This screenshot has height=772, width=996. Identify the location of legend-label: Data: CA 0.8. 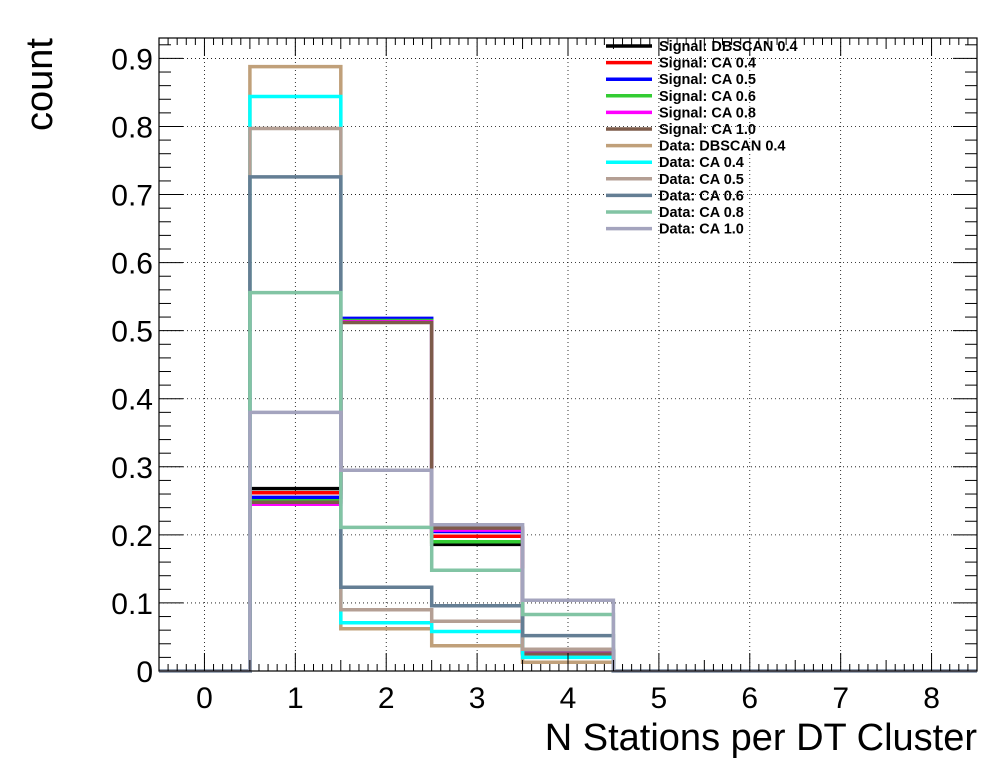
(701, 213).